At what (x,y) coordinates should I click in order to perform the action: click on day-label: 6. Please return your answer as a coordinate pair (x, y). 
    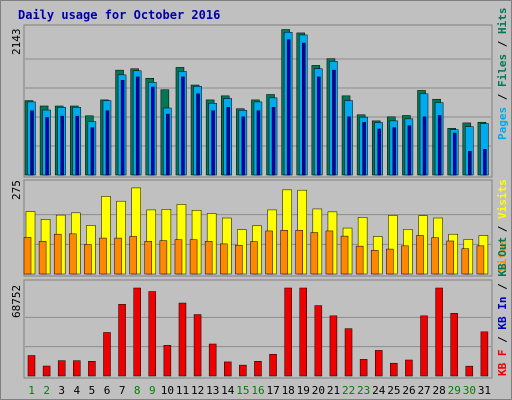
    Looking at the image, I should click on (107, 390).